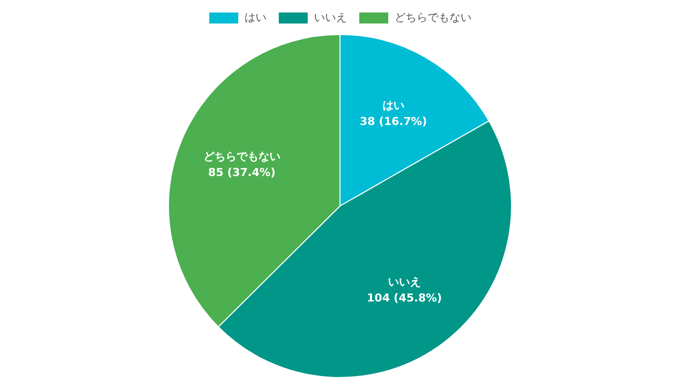 Image resolution: width=680 pixels, height=382 pixels. What do you see at coordinates (330, 17) in the screenshot?
I see `legend-label: いいえ` at bounding box center [330, 17].